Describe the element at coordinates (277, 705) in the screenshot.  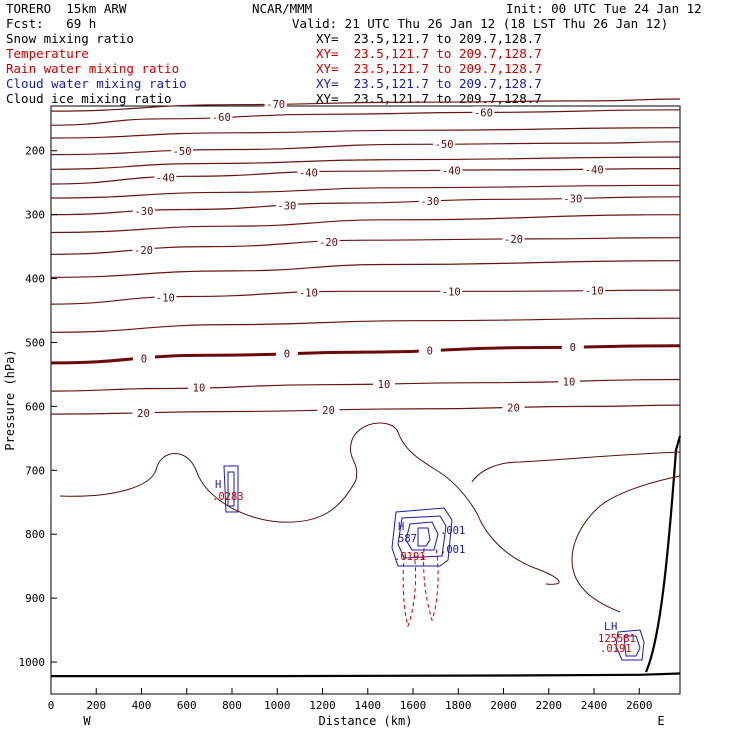
I see `x-tick-label: 1000` at that location.